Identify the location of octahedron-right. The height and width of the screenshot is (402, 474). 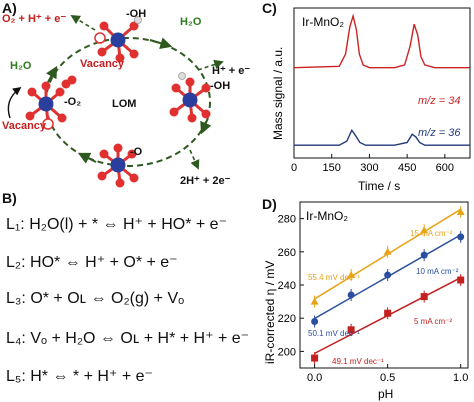
(190, 97).